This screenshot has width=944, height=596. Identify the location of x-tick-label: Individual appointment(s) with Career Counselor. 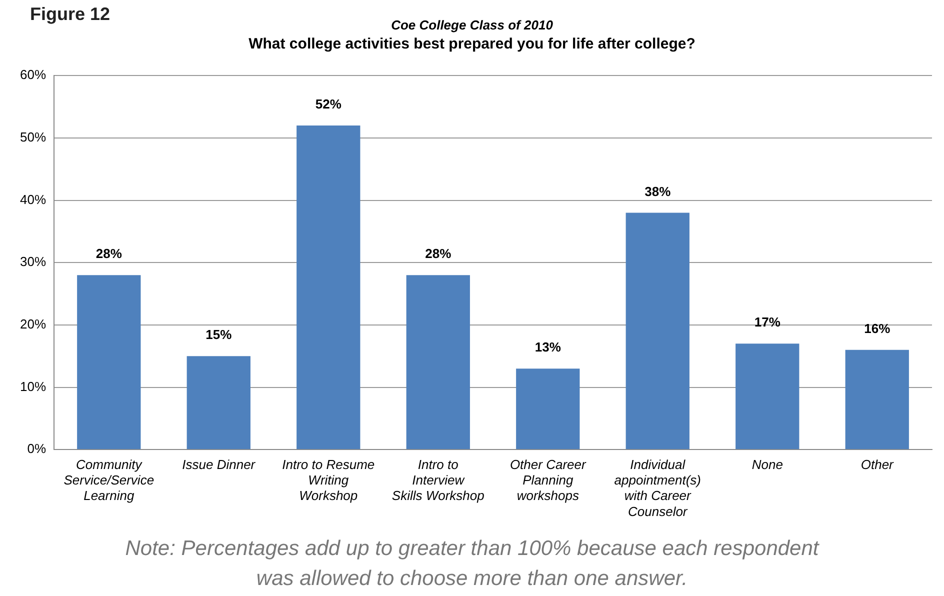
(657, 488).